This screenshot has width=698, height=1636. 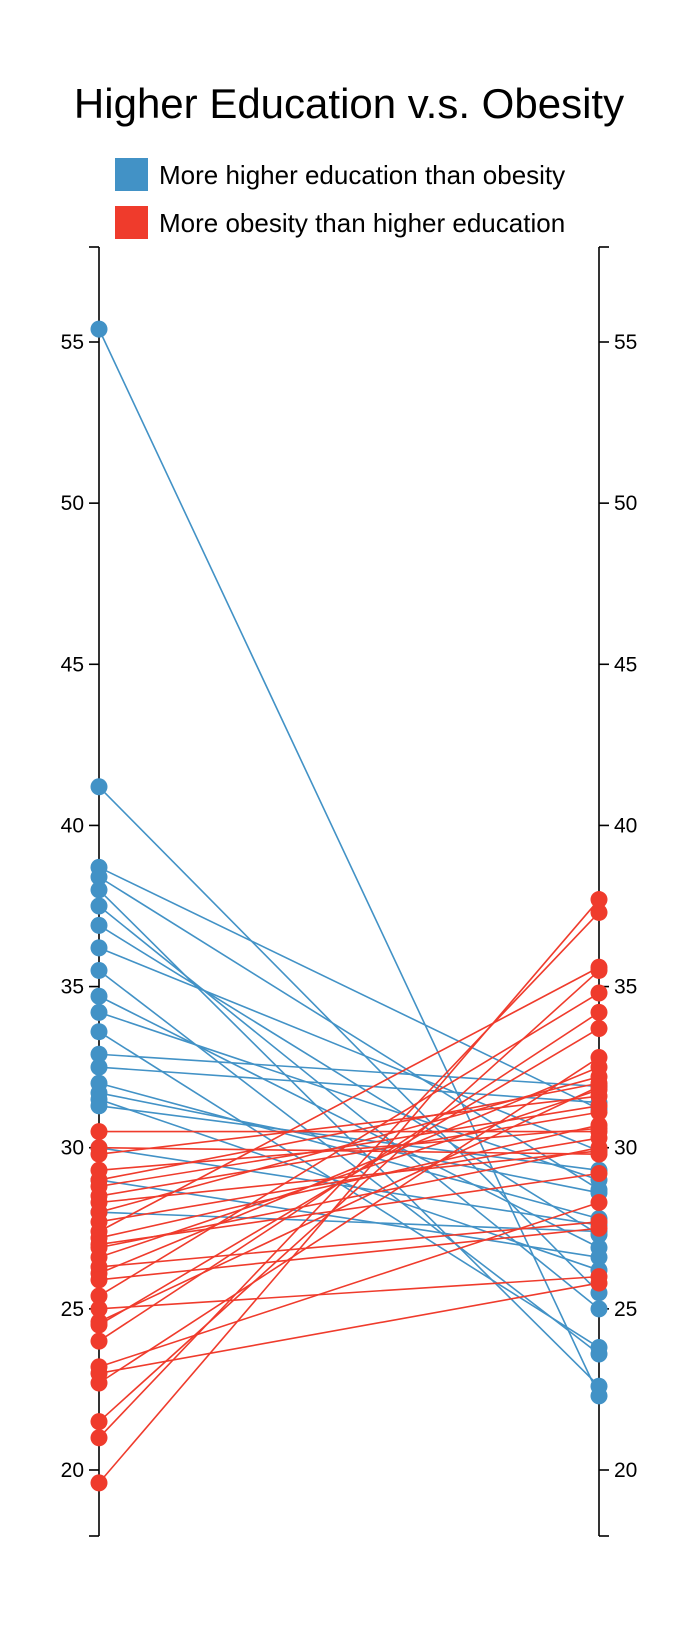 What do you see at coordinates (72, 664) in the screenshot?
I see `left-tick-label: 45` at bounding box center [72, 664].